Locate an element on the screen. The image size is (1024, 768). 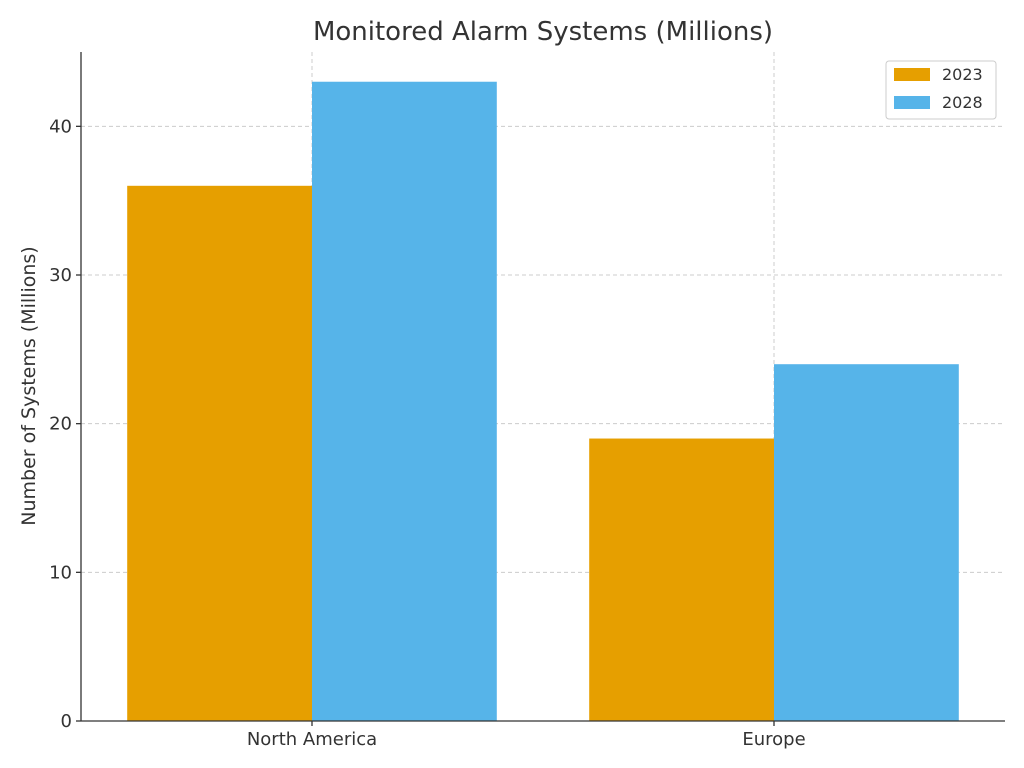
y-tick-label: 30 is located at coordinates (60, 275).